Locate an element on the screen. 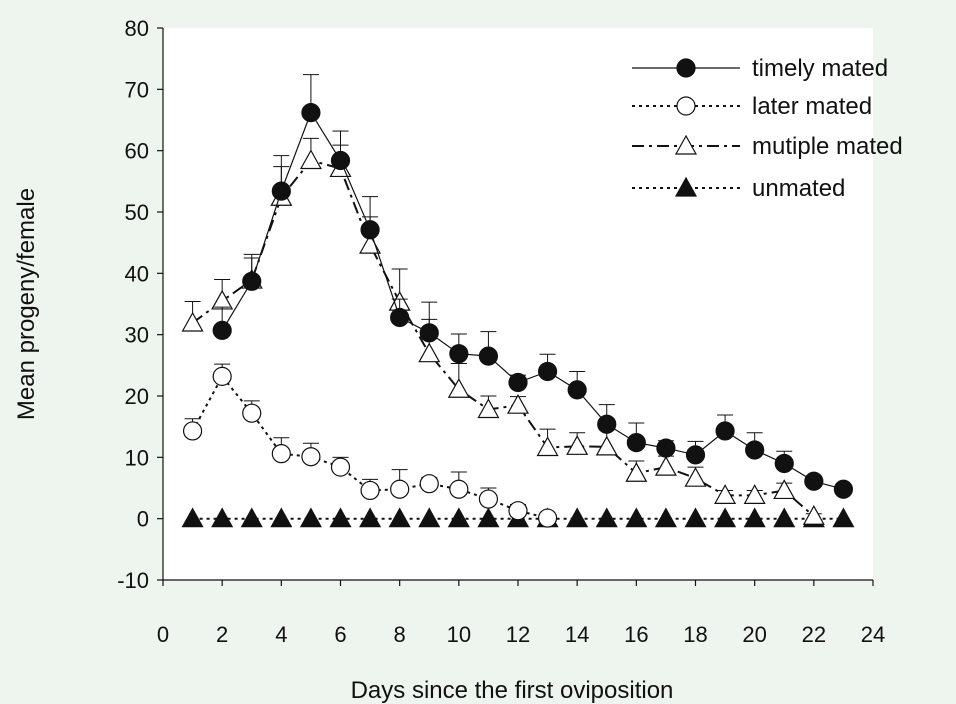 The width and height of the screenshot is (956, 704). y-tick-label: 50 is located at coordinates (137, 212).